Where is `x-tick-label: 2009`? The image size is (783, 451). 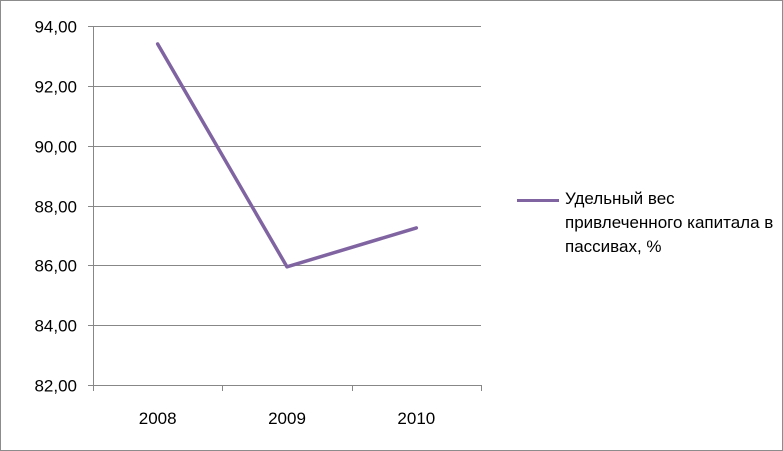 x-tick-label: 2009 is located at coordinates (287, 418).